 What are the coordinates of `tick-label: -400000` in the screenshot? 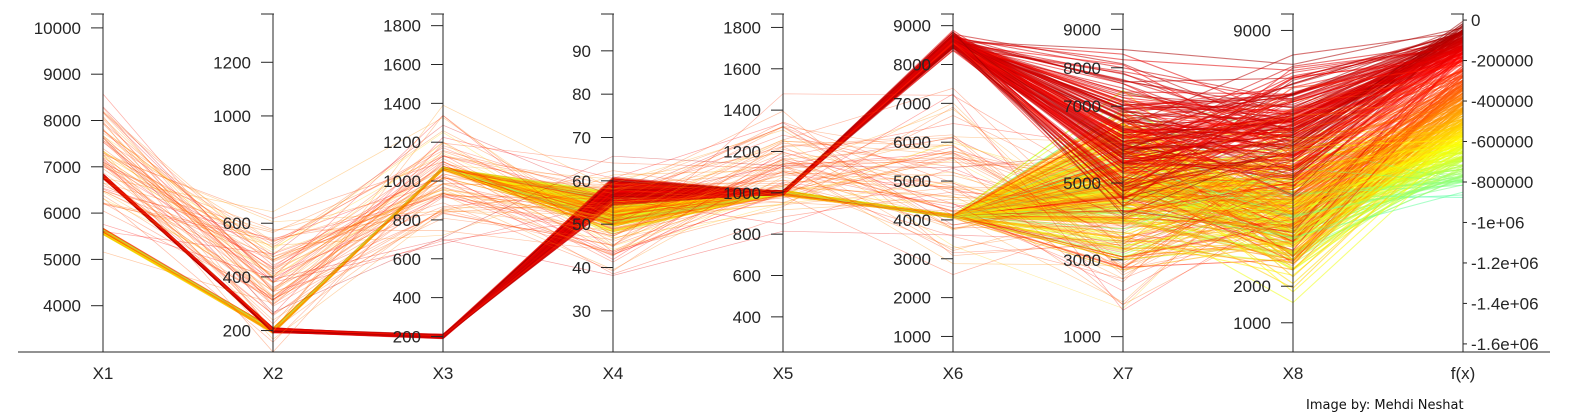 It's located at (1502, 101).